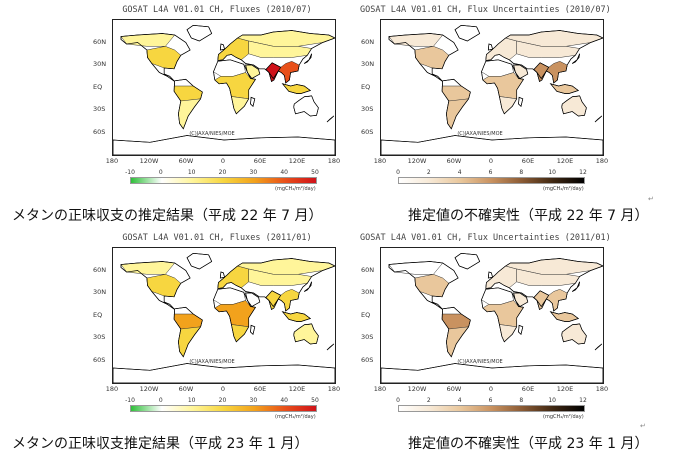 The height and width of the screenshot is (470, 690). What do you see at coordinates (160, 444) in the screenshot?
I see `caption-flux-2011-01: メタンの正味収支推定結果（平成 23 年 1 月）` at bounding box center [160, 444].